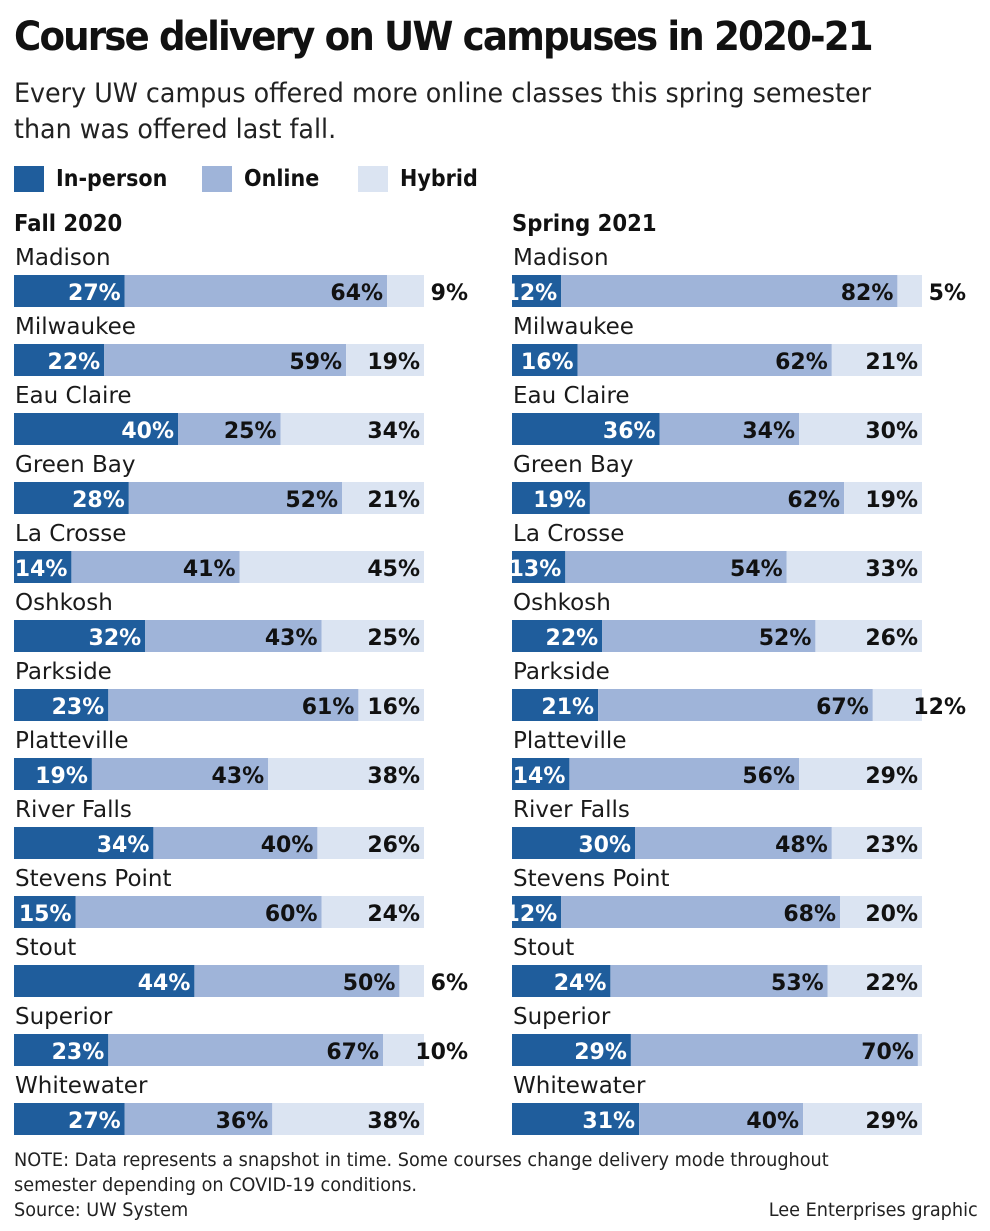  What do you see at coordinates (369, 983) in the screenshot?
I see `value-label-fall-stout-online: 50%` at bounding box center [369, 983].